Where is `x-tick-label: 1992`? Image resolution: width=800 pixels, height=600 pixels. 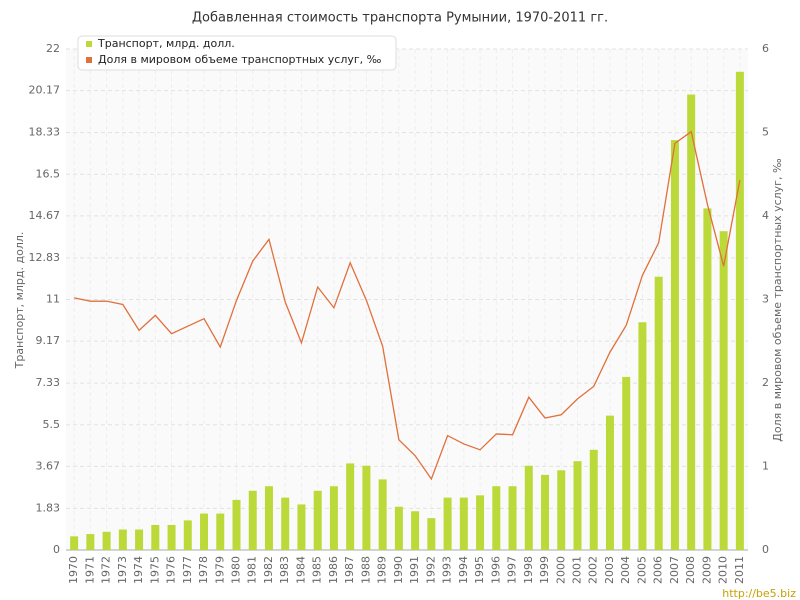
x-tick-label: 1992 is located at coordinates (430, 570).